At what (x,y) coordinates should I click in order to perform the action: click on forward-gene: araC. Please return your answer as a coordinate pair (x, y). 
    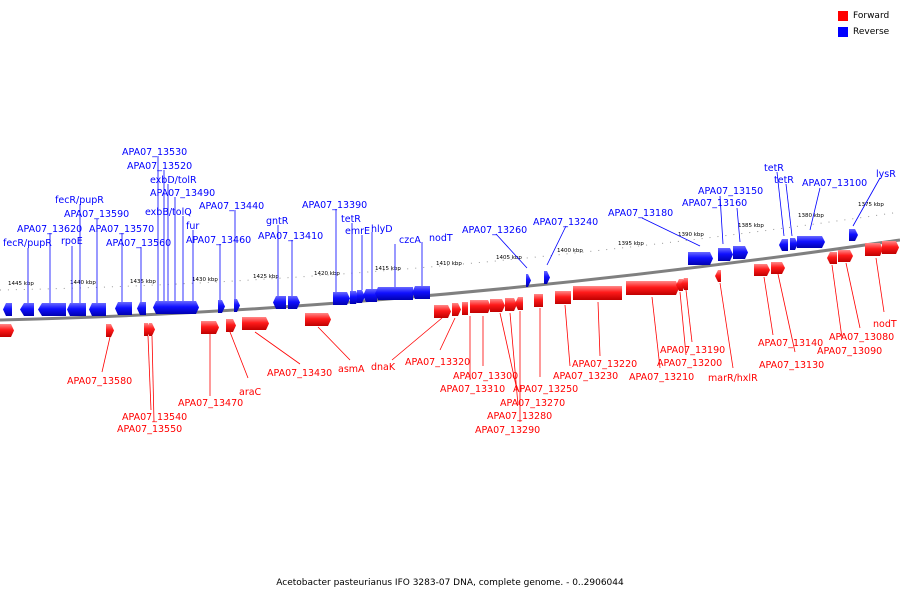
    Looking at the image, I should click on (244, 358).